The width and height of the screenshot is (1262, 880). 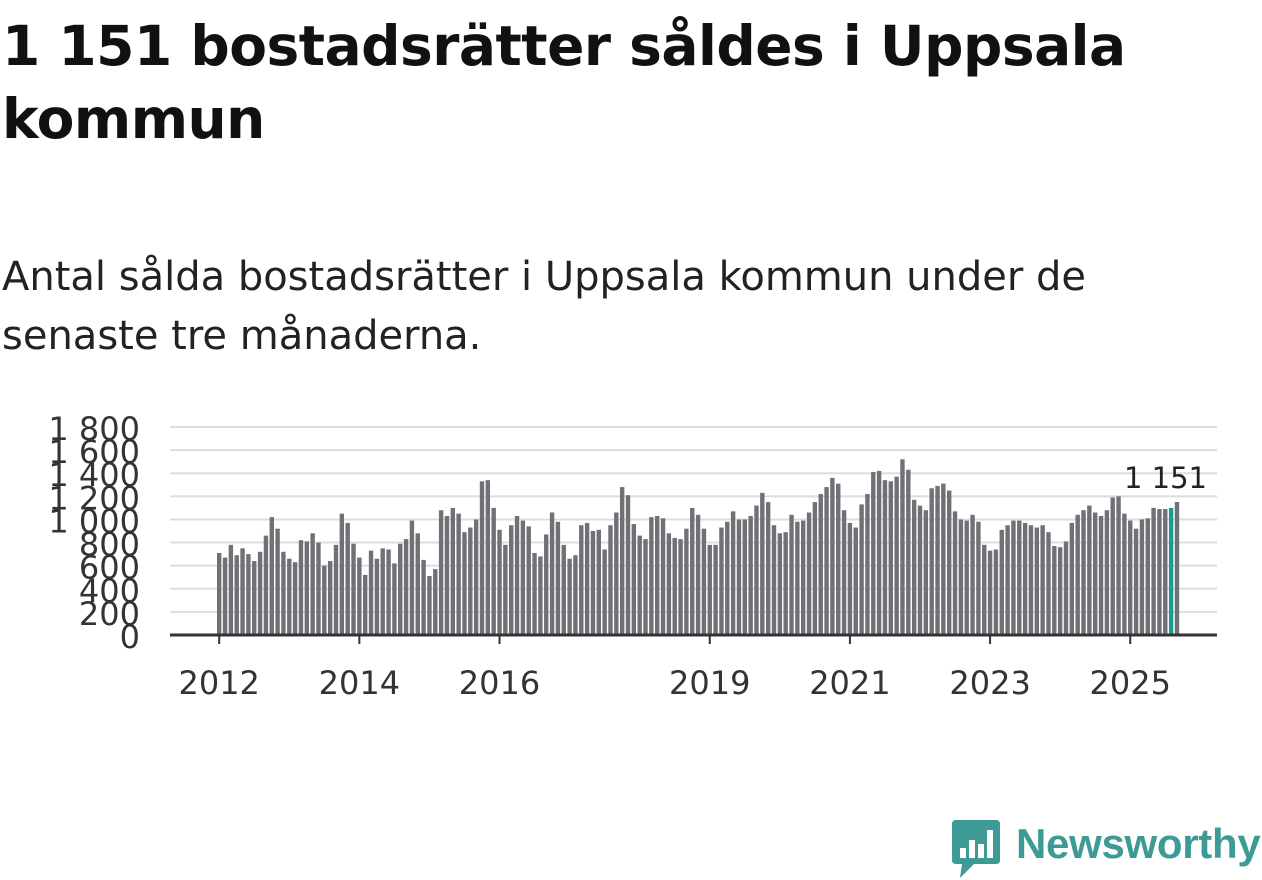 What do you see at coordinates (849, 683) in the screenshot?
I see `x-tick-label: 2021` at bounding box center [849, 683].